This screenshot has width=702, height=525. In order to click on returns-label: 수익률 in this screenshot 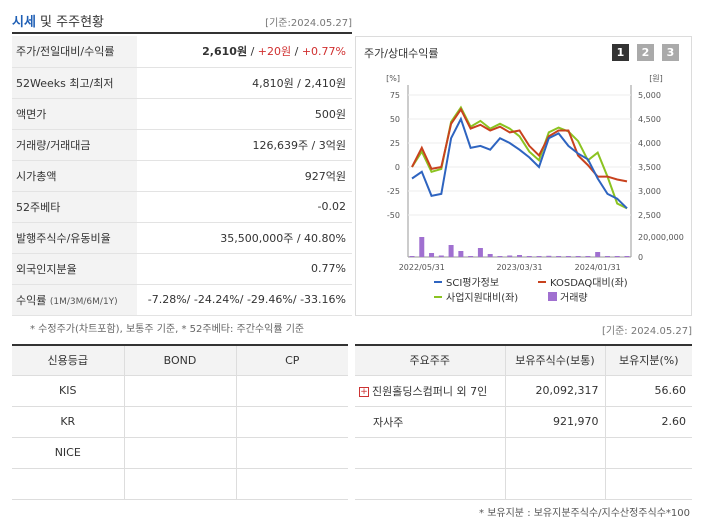, I will do `click(31, 300)`.